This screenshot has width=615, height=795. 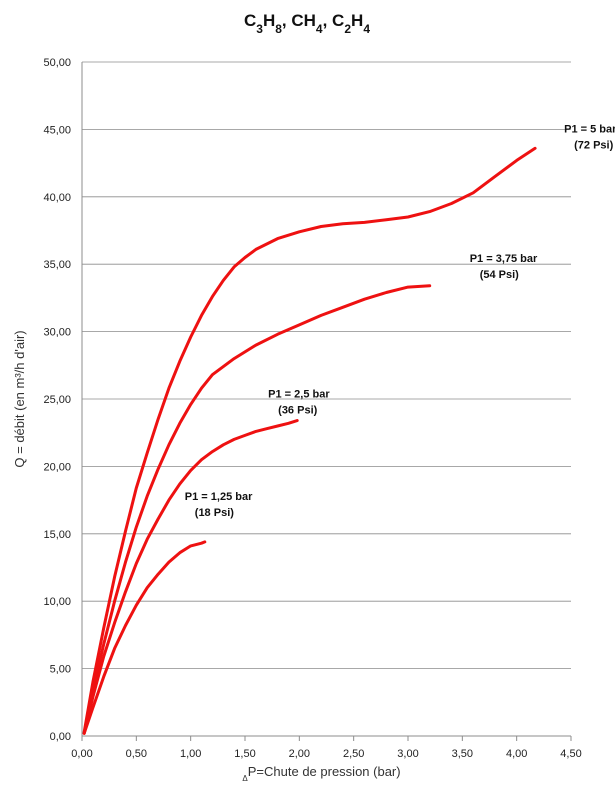 What do you see at coordinates (244, 754) in the screenshot?
I see `x-tick-label: 1,50` at bounding box center [244, 754].